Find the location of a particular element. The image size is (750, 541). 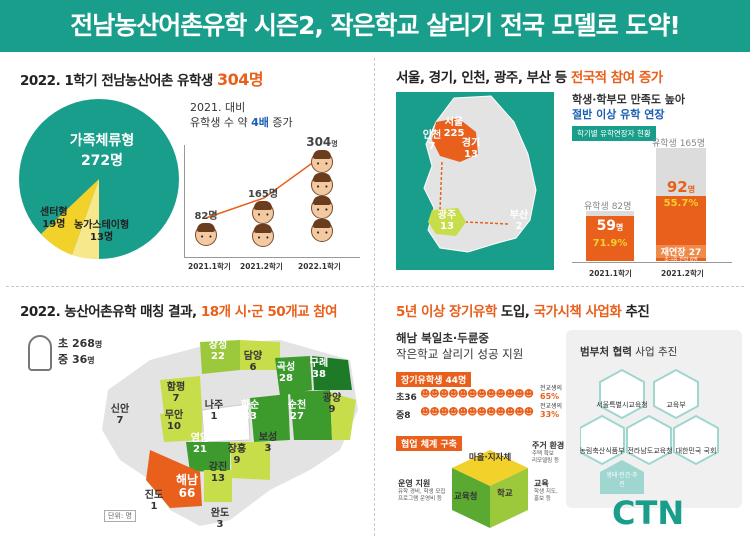

naju-region is located at coordinates (226, 423).